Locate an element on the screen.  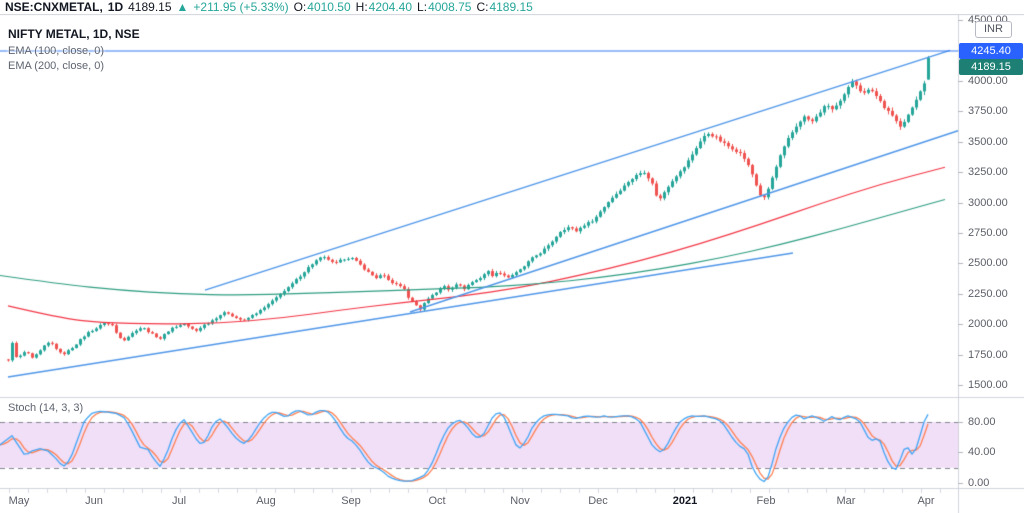
interval-label: 1D is located at coordinates (115, 7).